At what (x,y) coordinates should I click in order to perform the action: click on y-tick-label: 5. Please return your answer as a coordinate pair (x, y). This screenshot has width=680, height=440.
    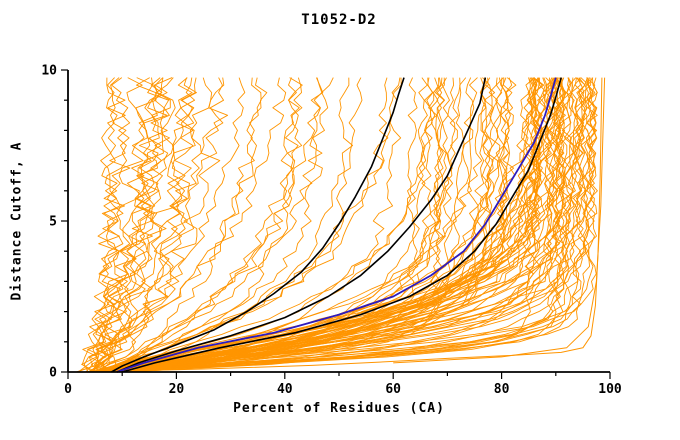
    Looking at the image, I should click on (53, 222).